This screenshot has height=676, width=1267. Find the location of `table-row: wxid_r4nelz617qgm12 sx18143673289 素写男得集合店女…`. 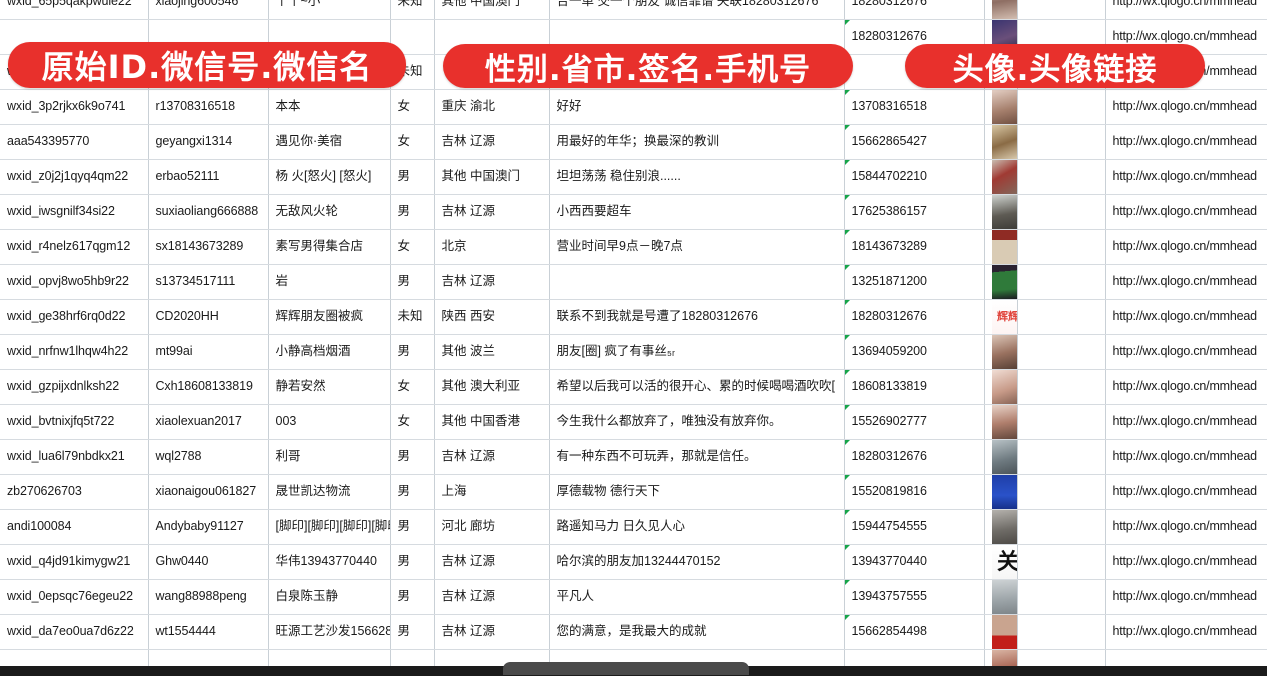

table-row: wxid_r4nelz617qgm12 sx18143673289 素写男得集合店女… is located at coordinates (633, 247).